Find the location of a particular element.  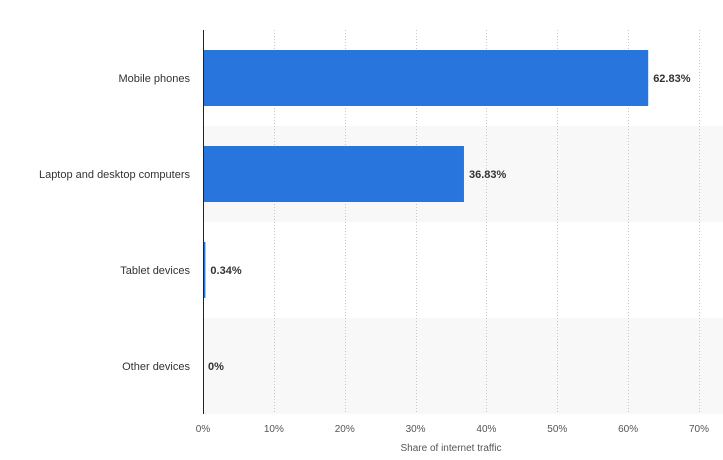

data-label: 0.34% is located at coordinates (225, 271).